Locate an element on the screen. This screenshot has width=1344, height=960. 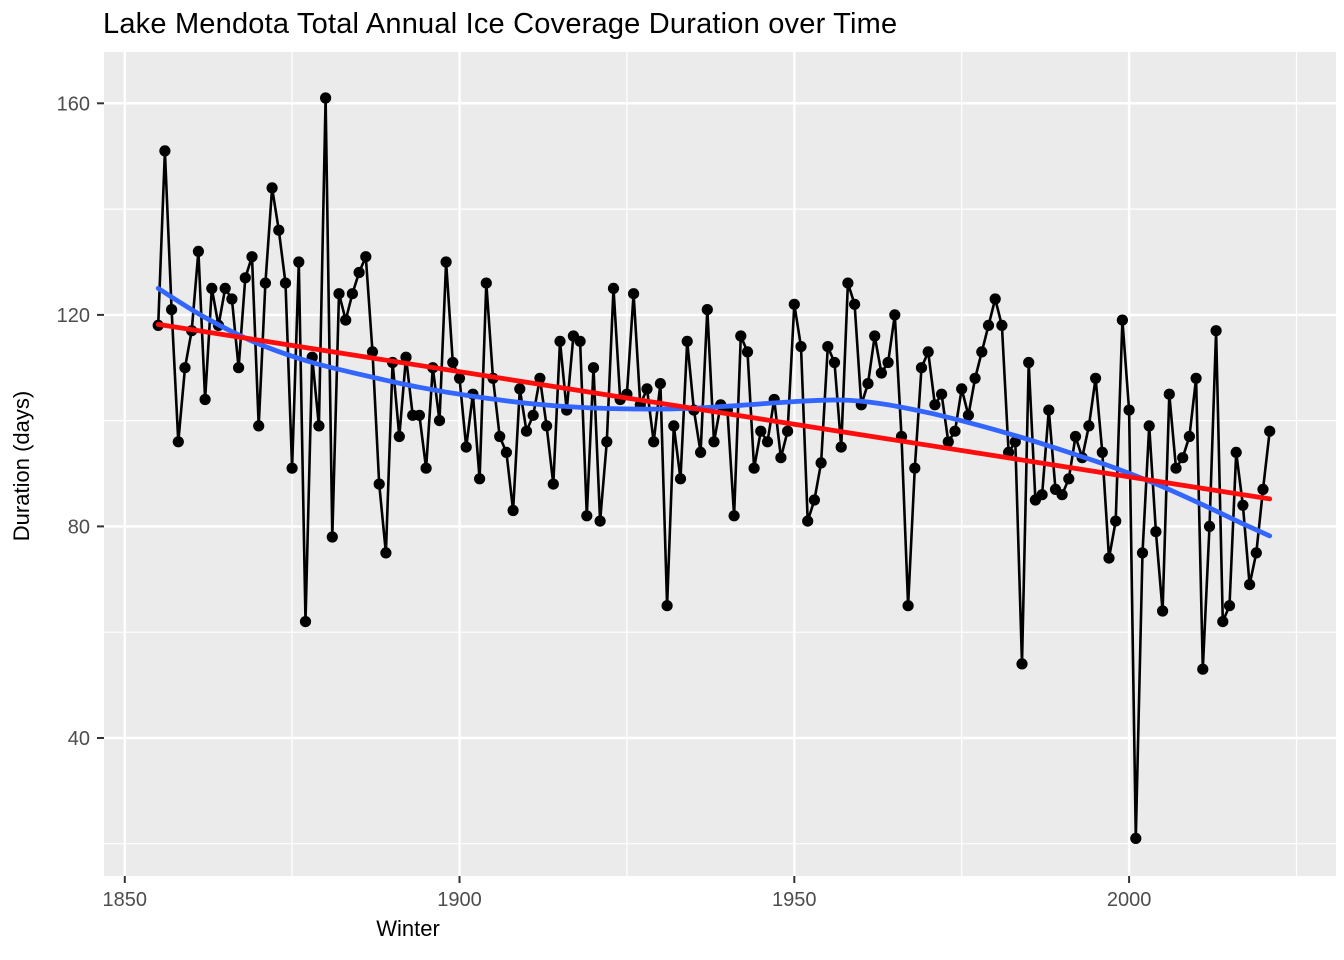
y-axis-title: Duration (days) is located at coordinates (21, 466).